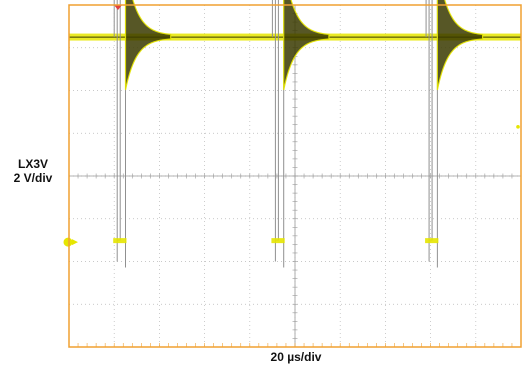  I want to click on vertical-scale: 2 V/div, so click(33, 178).